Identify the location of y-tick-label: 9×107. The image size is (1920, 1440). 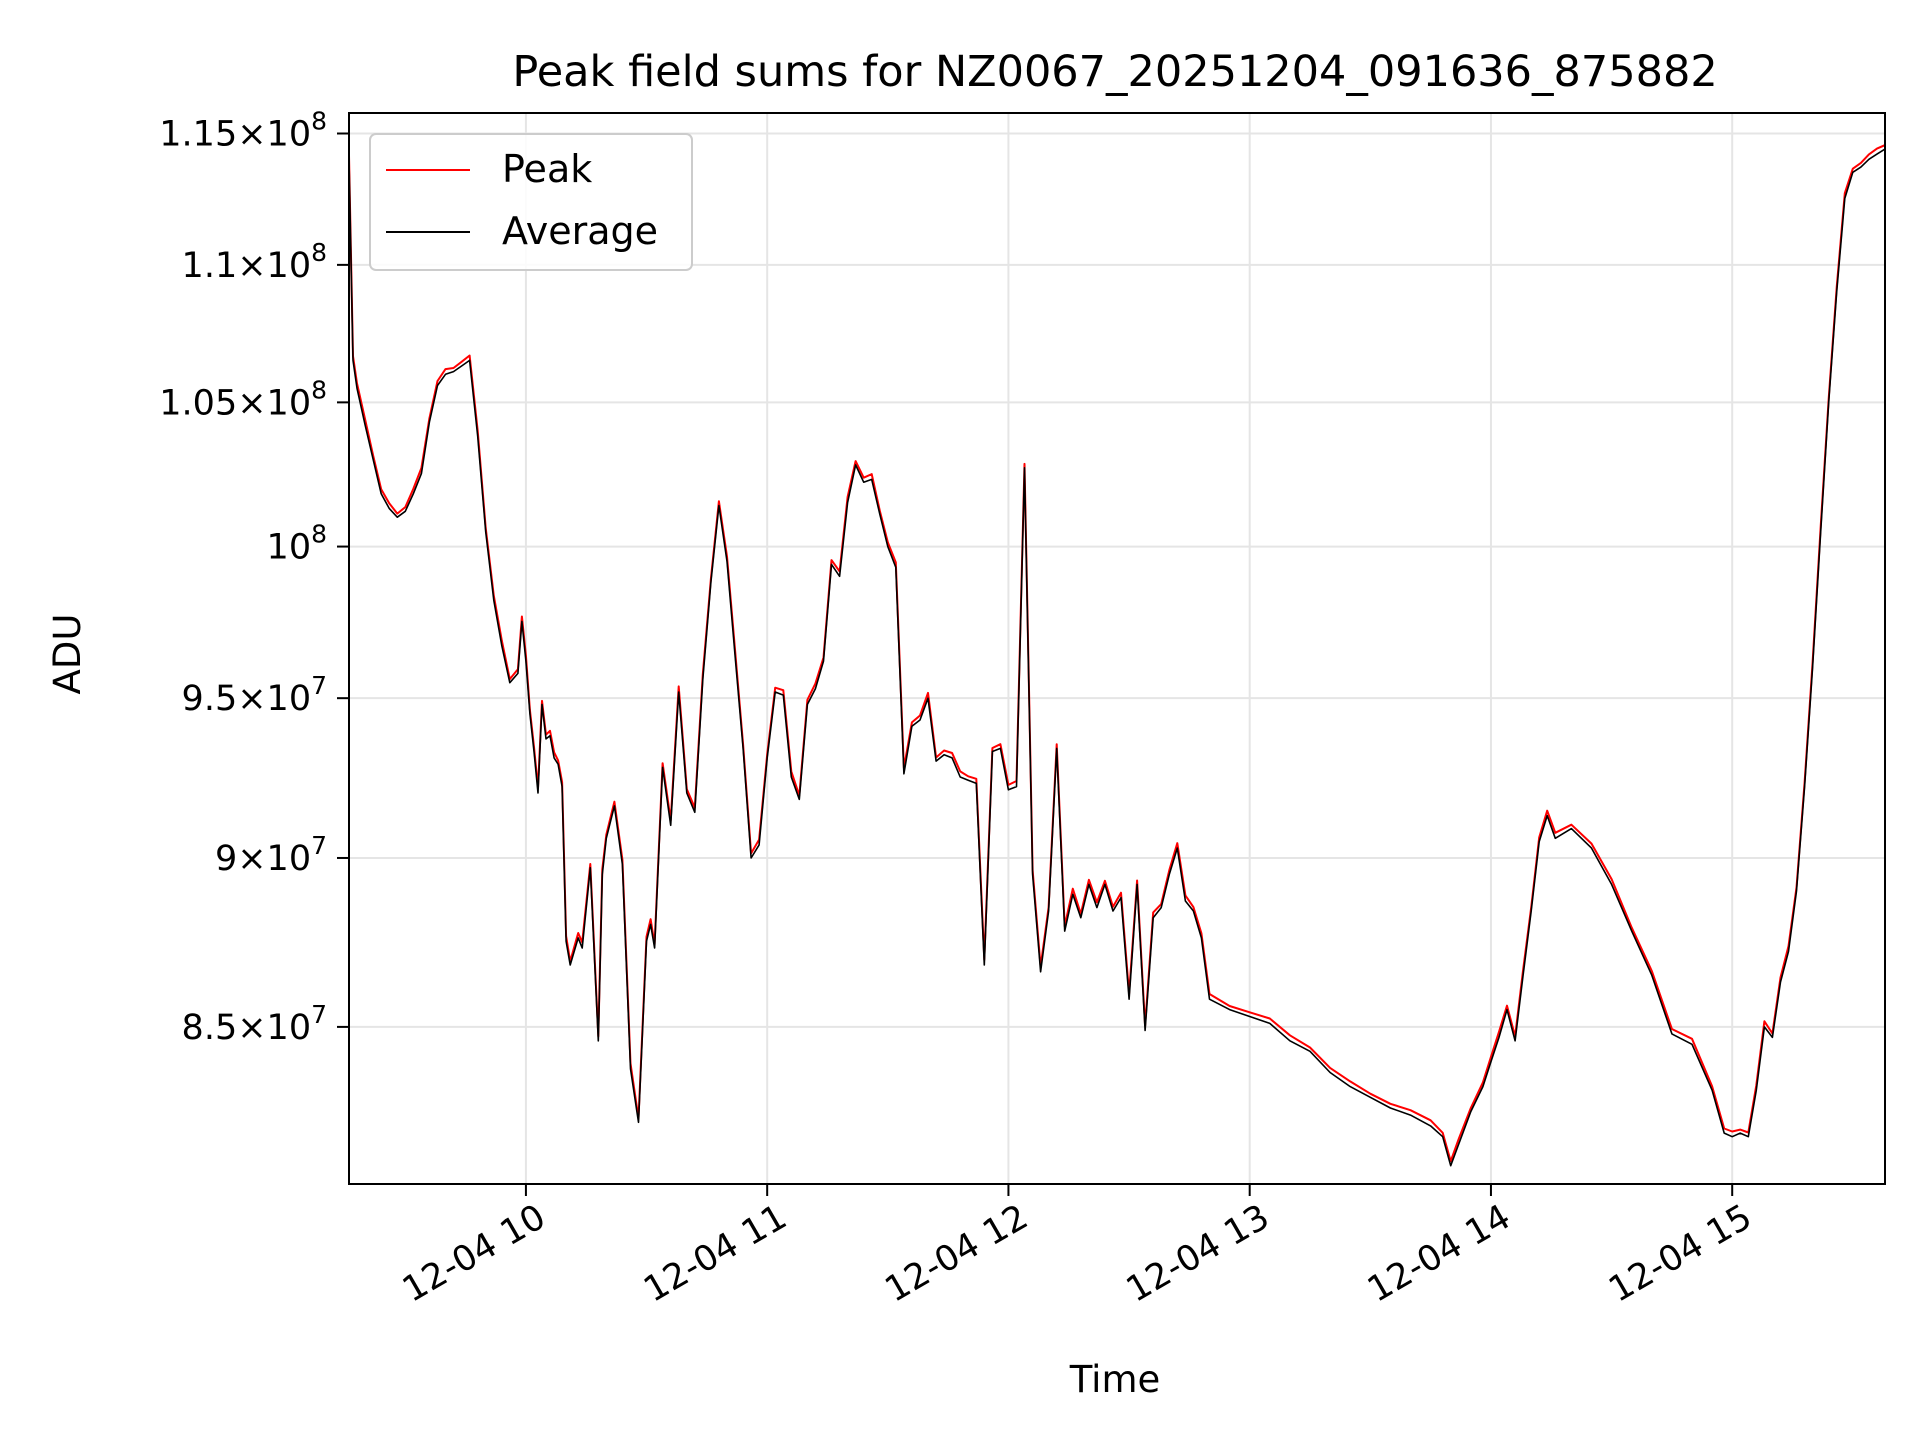
(271, 855).